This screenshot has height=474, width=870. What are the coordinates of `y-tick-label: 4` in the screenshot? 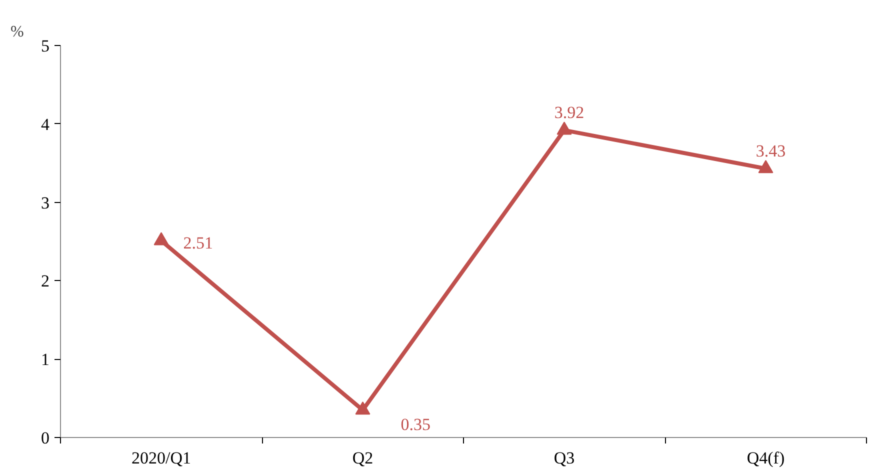 It's located at (45, 124).